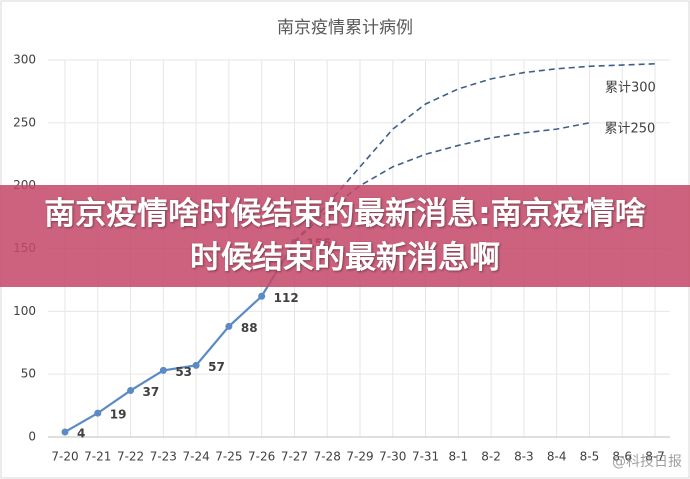 This screenshot has height=479, width=690. Describe the element at coordinates (249, 328) in the screenshot. I see `data-label: 88` at that location.